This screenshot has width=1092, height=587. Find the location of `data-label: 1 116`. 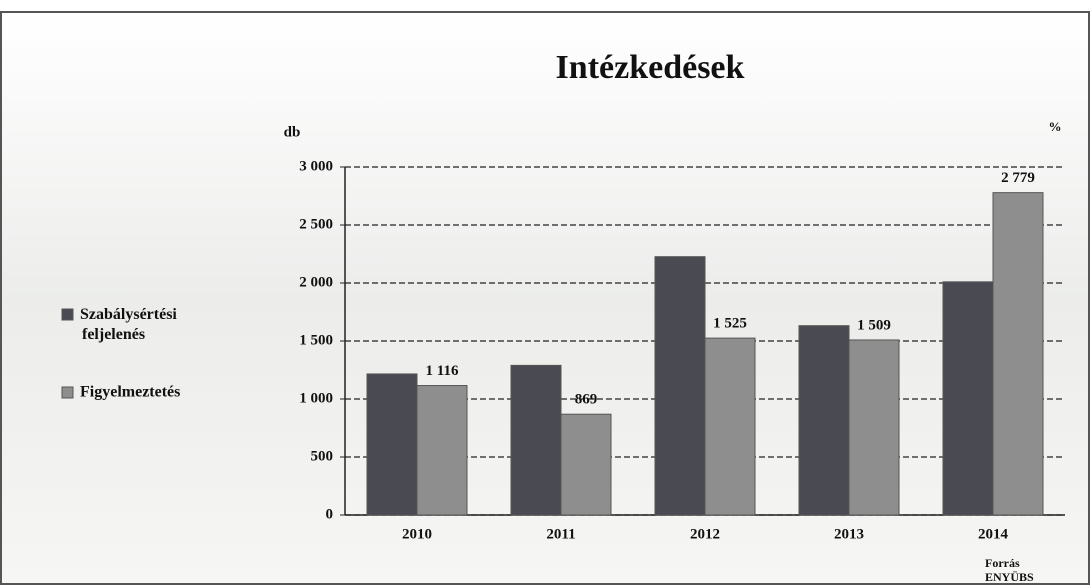

data-label: 1 116 is located at coordinates (442, 371).